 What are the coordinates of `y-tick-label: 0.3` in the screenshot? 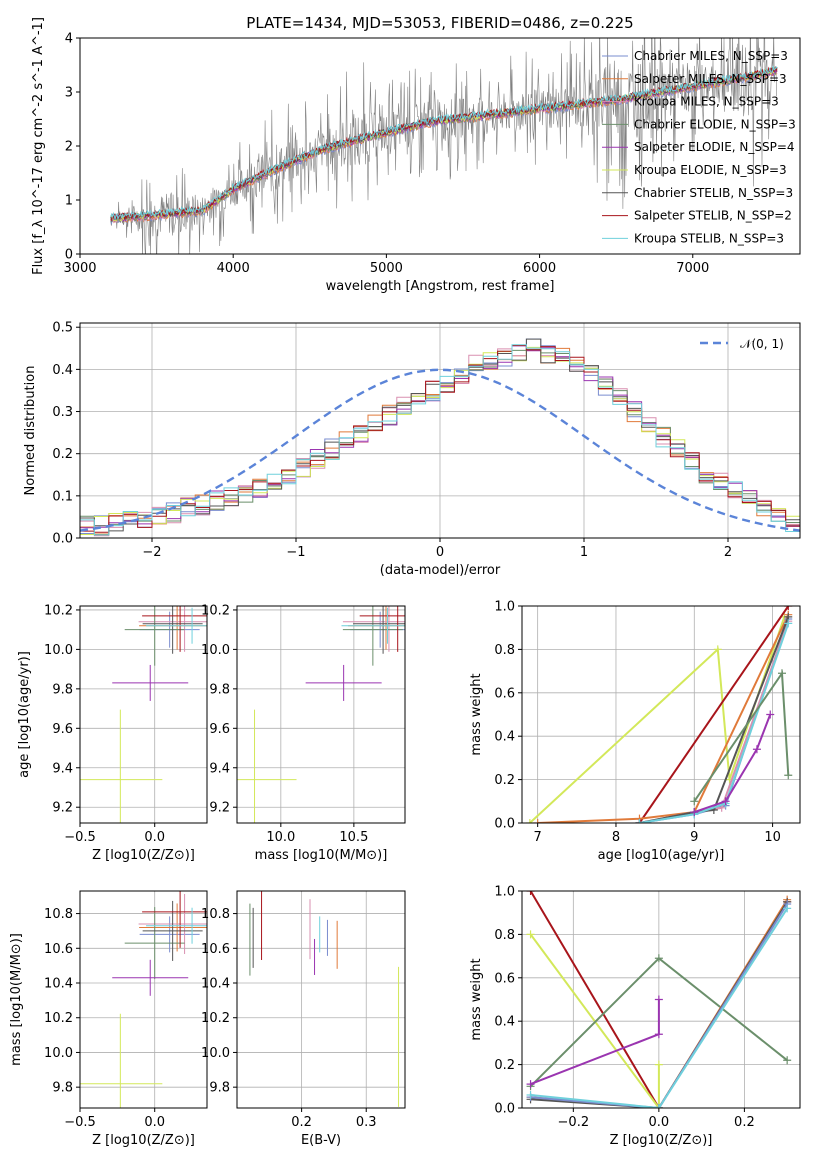 It's located at (62, 412).